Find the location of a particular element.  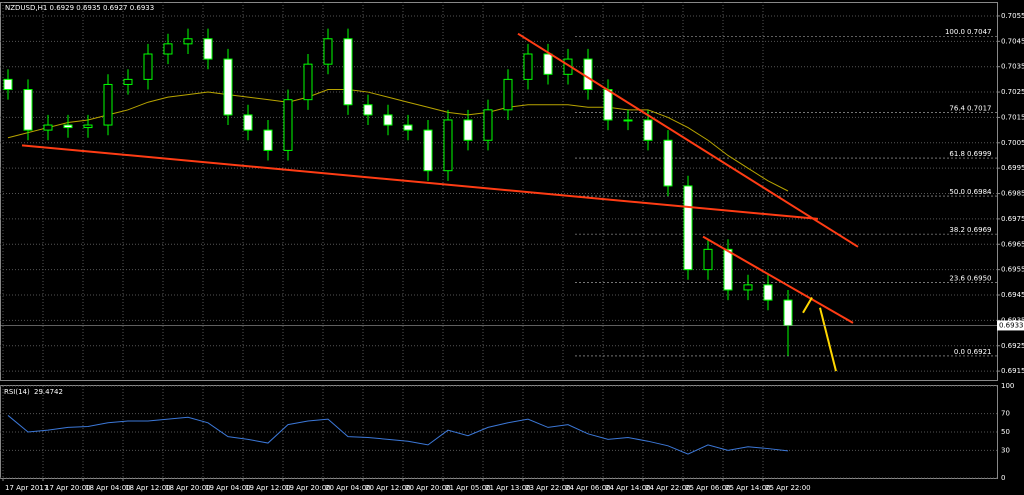

rsi-tick-label: 0 is located at coordinates (1003, 478).